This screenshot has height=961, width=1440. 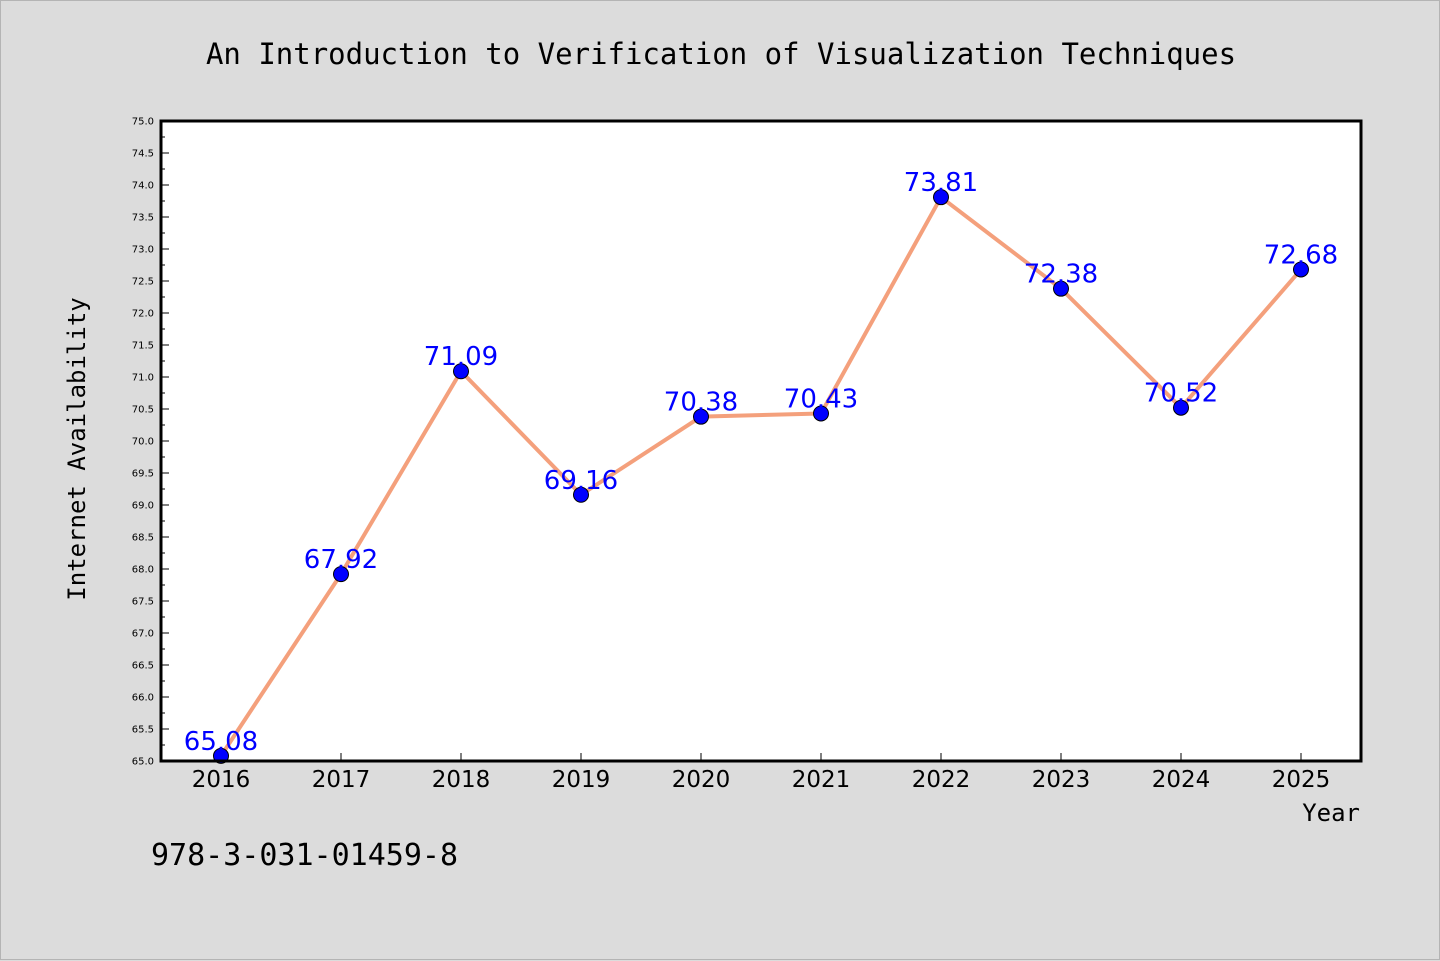 I want to click on x-tick-label: 2024, so click(x=1181, y=780).